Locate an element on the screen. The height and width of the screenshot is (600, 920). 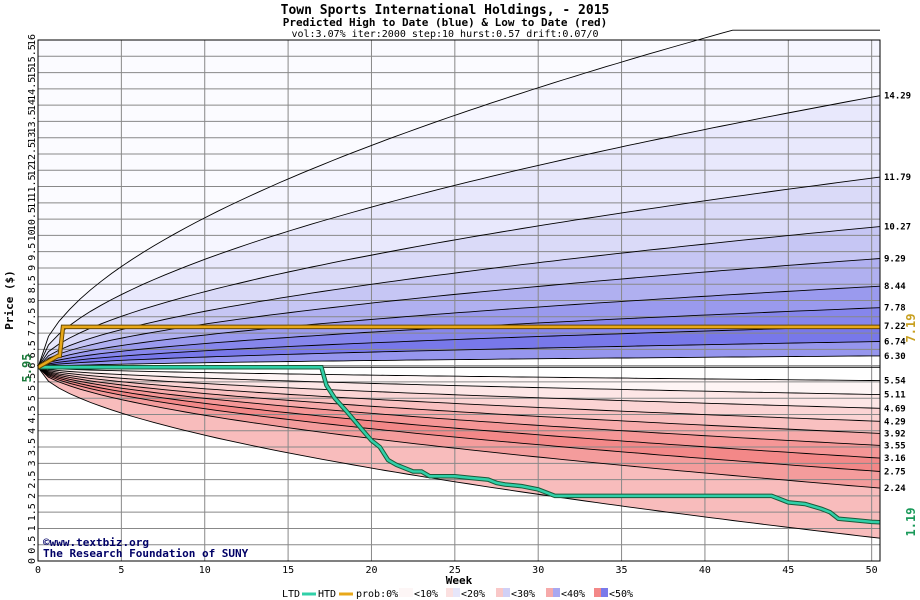
credit-organization: The Research Foundation of SUNY is located at coordinates (146, 553).